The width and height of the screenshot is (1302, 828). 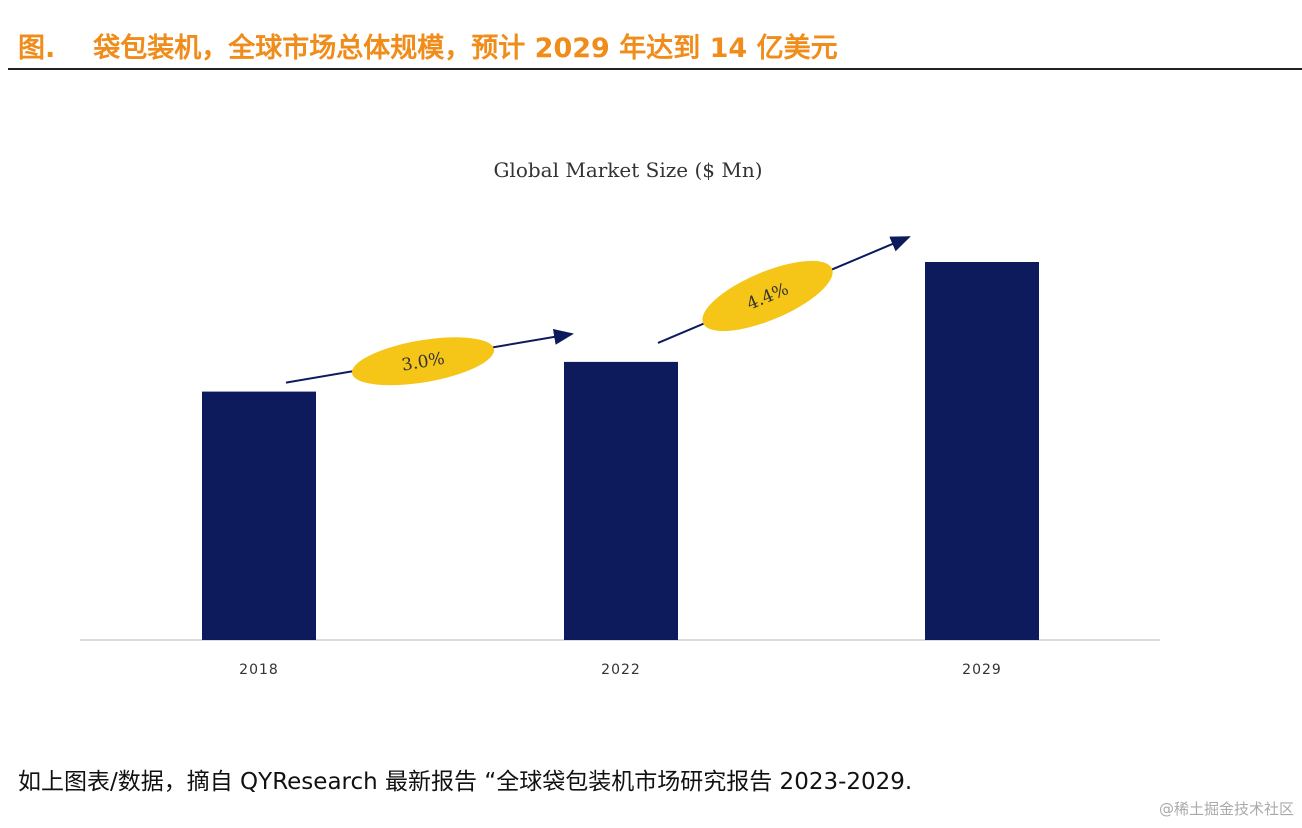 I want to click on bar-2029, so click(x=982, y=451).